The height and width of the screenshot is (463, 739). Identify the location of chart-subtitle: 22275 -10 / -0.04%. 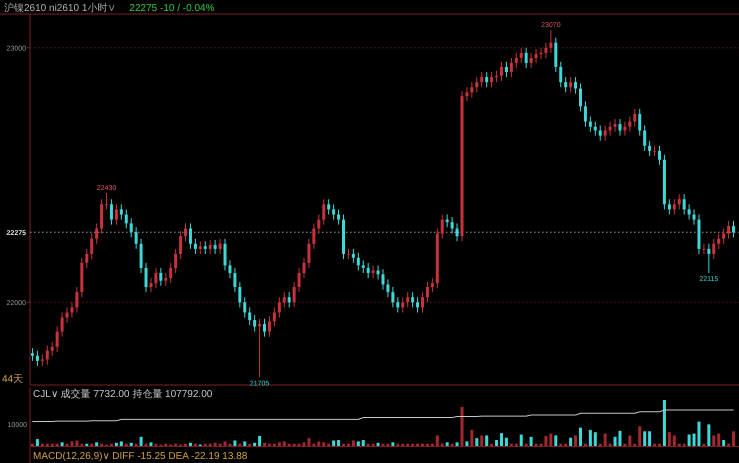
(172, 8).